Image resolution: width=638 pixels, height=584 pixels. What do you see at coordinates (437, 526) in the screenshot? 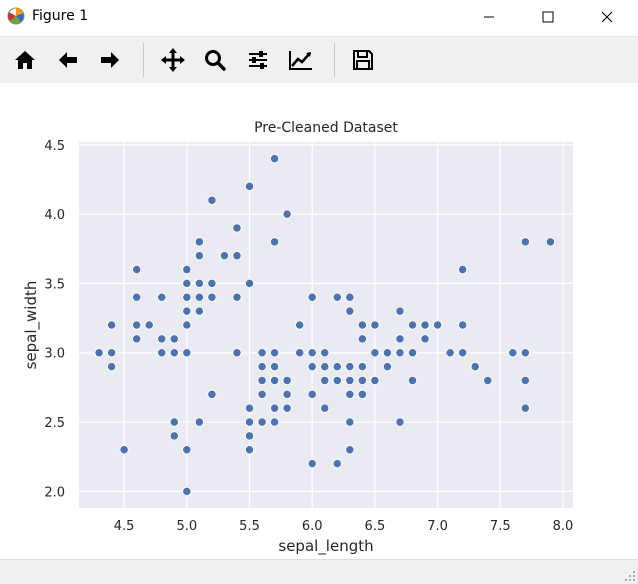
I see `x-tick-label: 7.0` at bounding box center [437, 526].